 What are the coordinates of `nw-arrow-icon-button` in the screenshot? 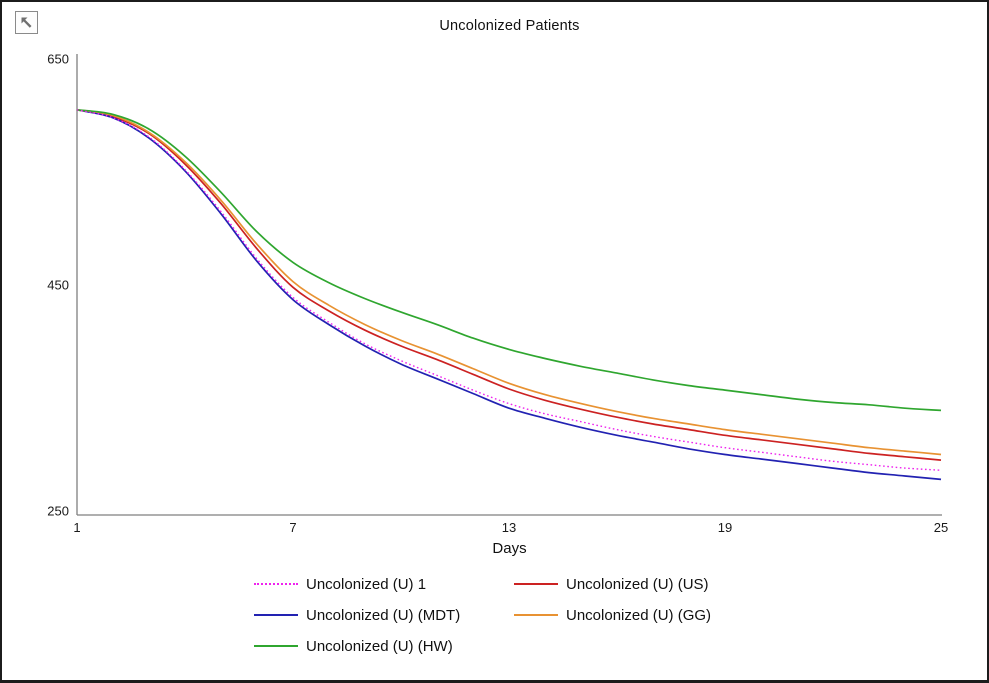 It's located at (26, 22).